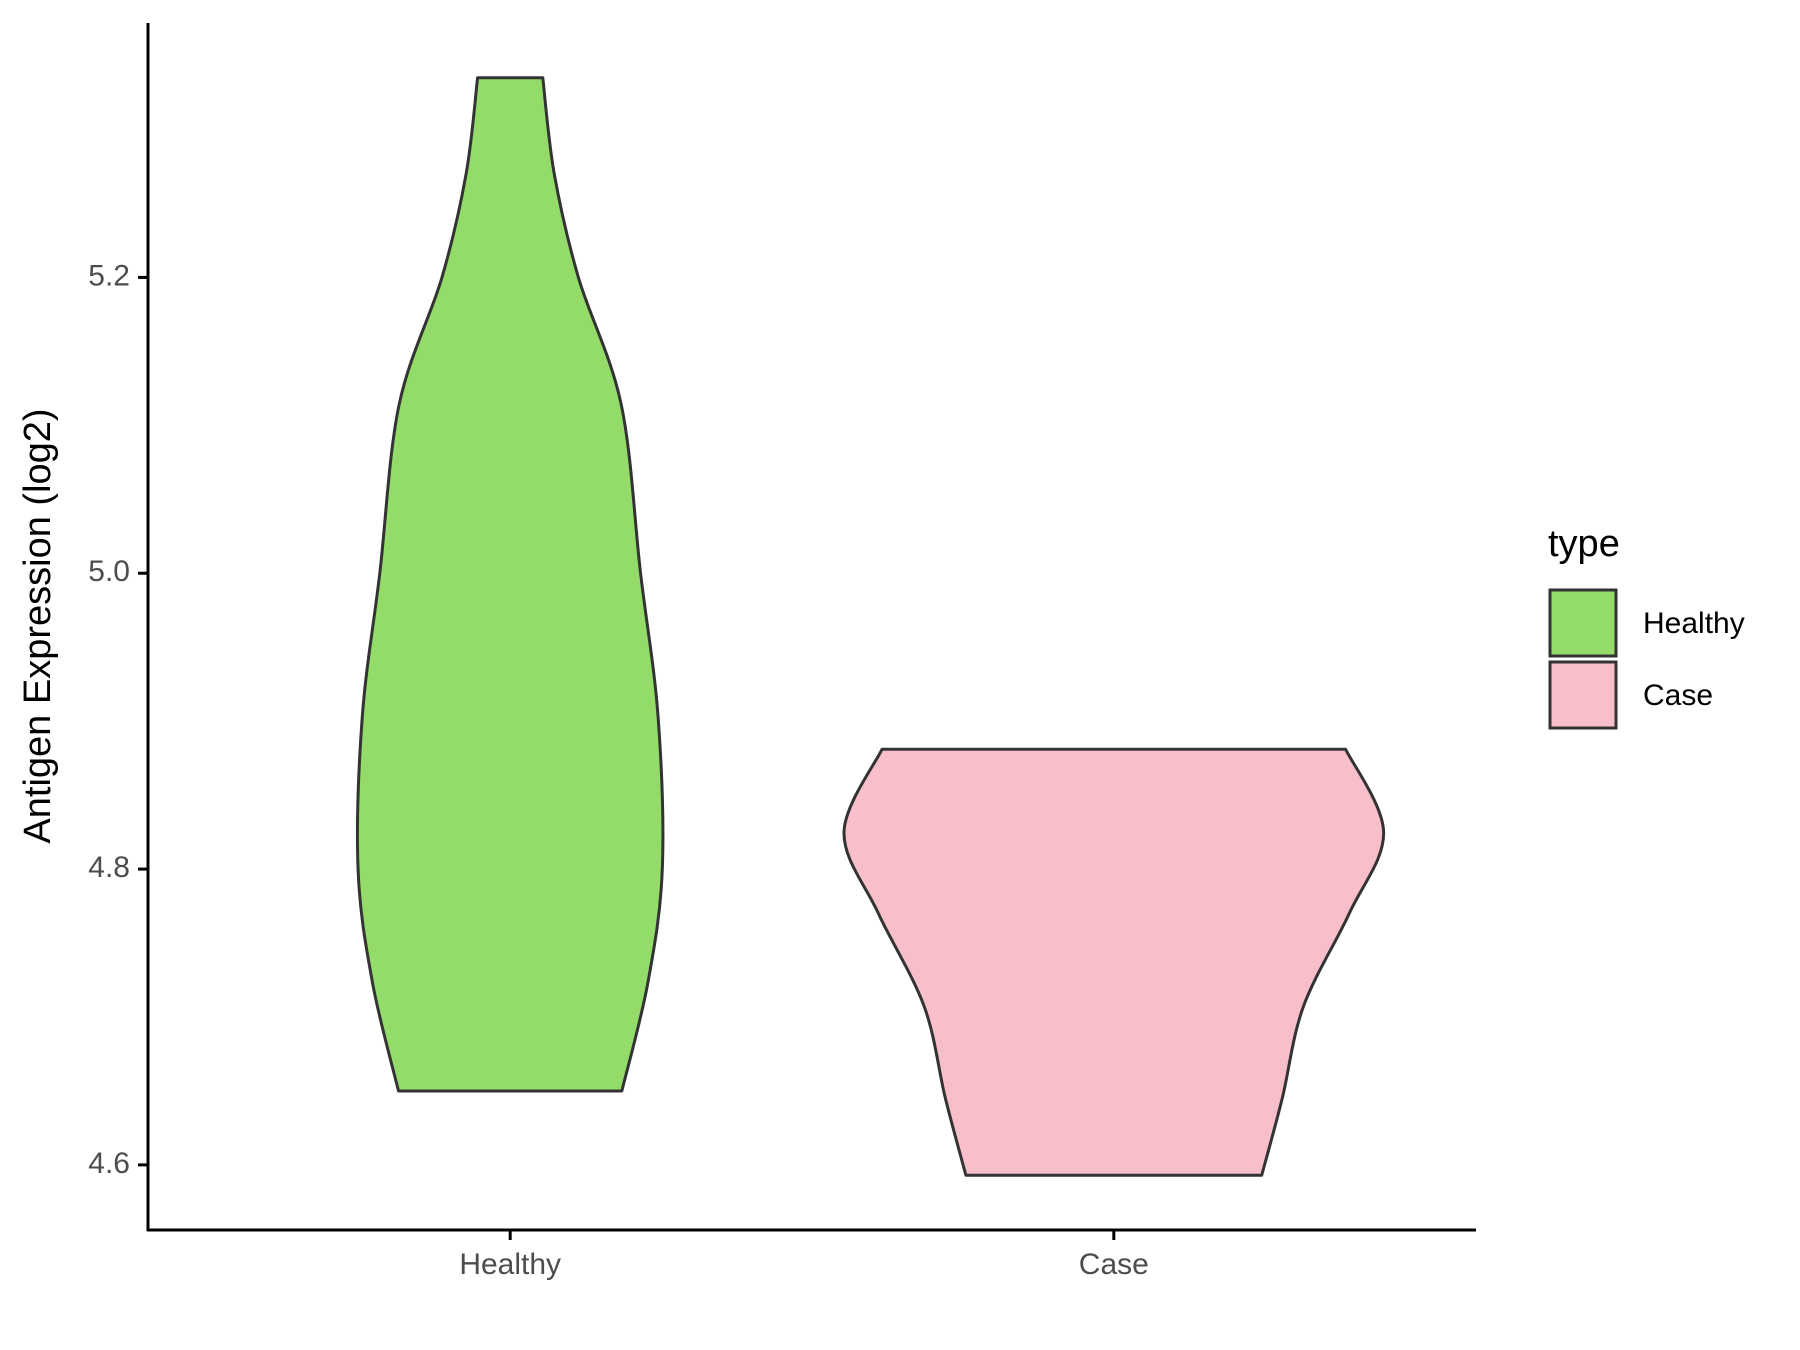 This screenshot has height=1350, width=1800. What do you see at coordinates (510, 1264) in the screenshot?
I see `x-tick-label: Healthy` at bounding box center [510, 1264].